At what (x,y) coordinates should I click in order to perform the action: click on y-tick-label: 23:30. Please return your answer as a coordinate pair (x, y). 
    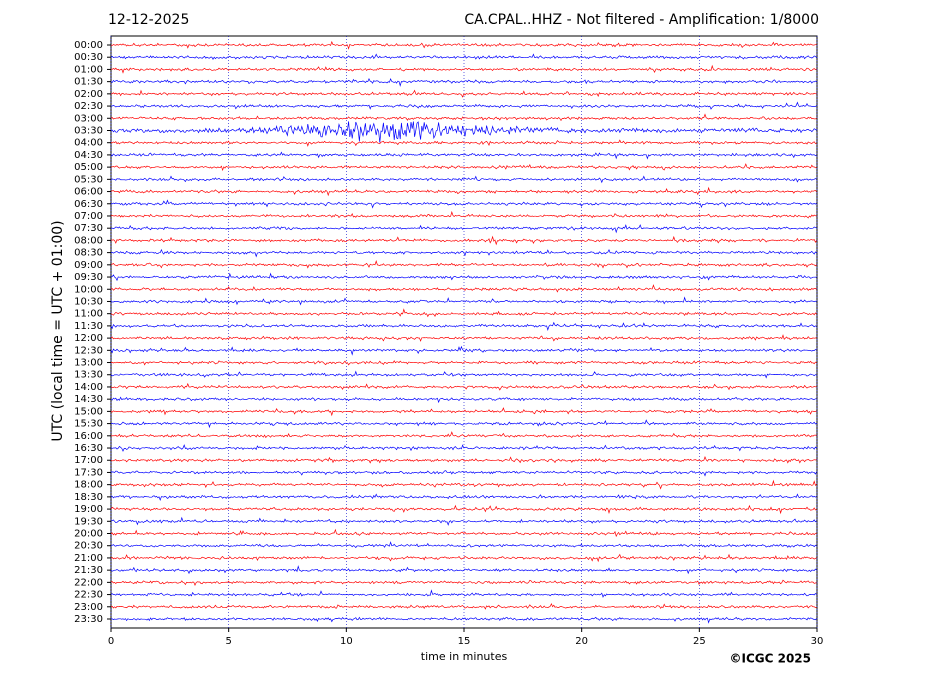
    Looking at the image, I should click on (88, 619).